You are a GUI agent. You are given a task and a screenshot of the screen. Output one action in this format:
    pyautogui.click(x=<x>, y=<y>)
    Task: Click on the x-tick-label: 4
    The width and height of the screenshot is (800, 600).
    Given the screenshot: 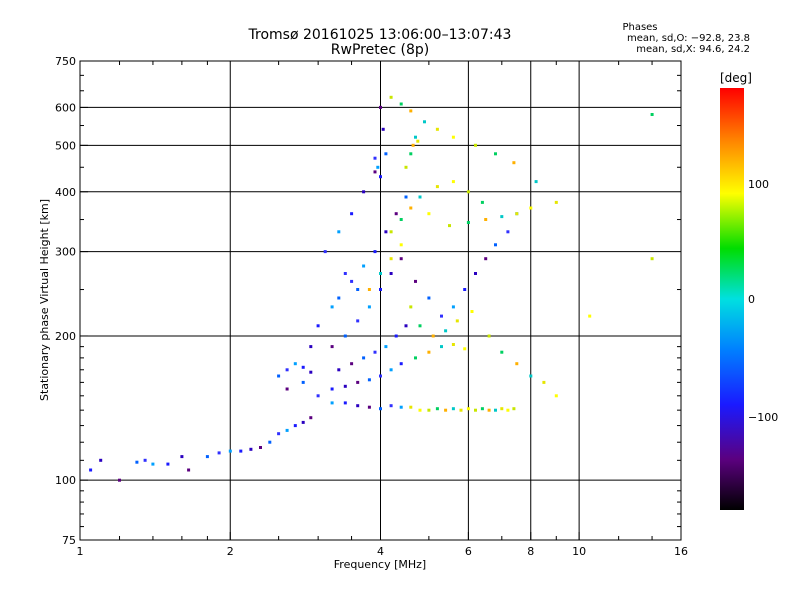 What is the action you would take?
    pyautogui.click(x=380, y=551)
    